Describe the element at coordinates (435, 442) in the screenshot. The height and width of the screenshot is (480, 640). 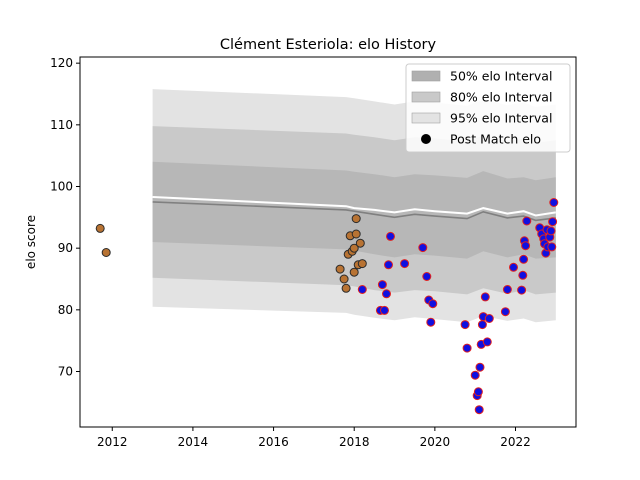
I see `x-tick-label: 2020` at that location.